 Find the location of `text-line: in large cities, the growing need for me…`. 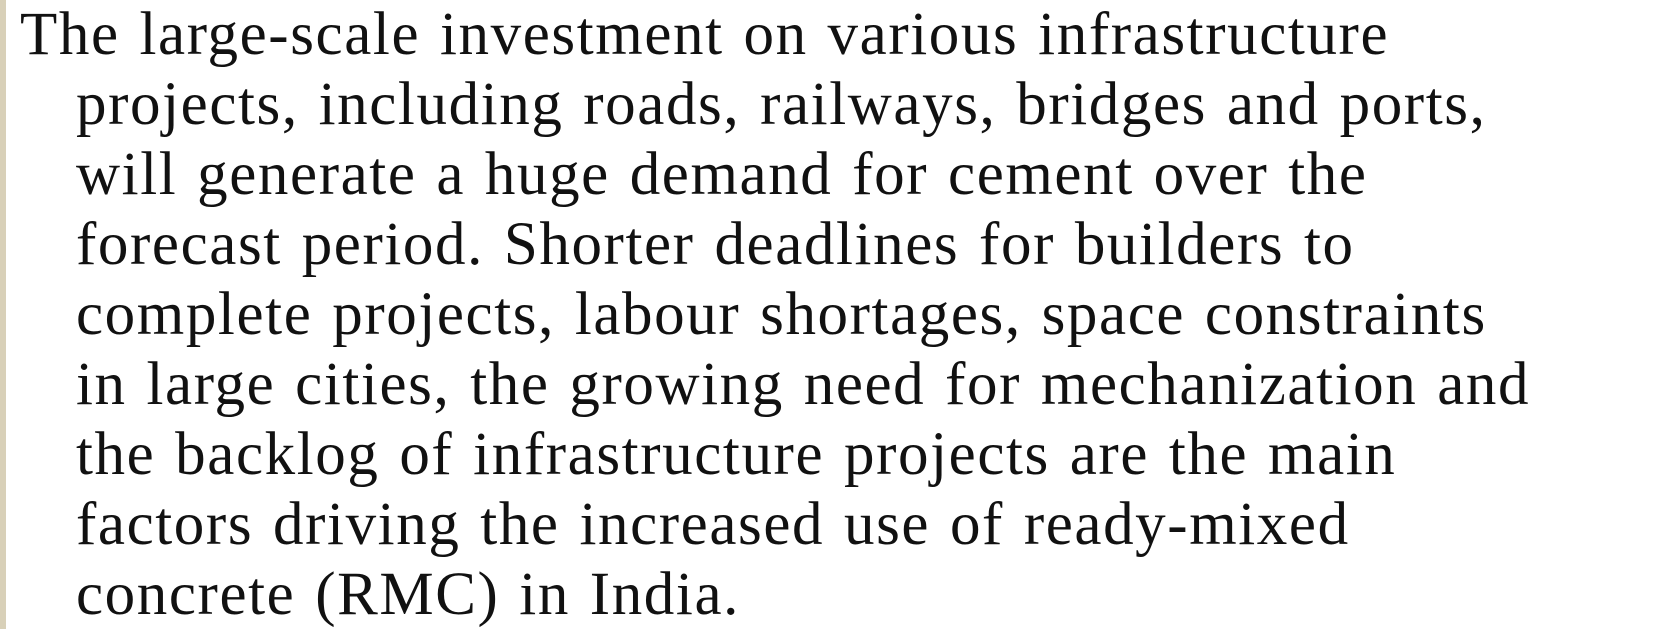

text-line: in large cities, the growing need for me… is located at coordinates (803, 384).